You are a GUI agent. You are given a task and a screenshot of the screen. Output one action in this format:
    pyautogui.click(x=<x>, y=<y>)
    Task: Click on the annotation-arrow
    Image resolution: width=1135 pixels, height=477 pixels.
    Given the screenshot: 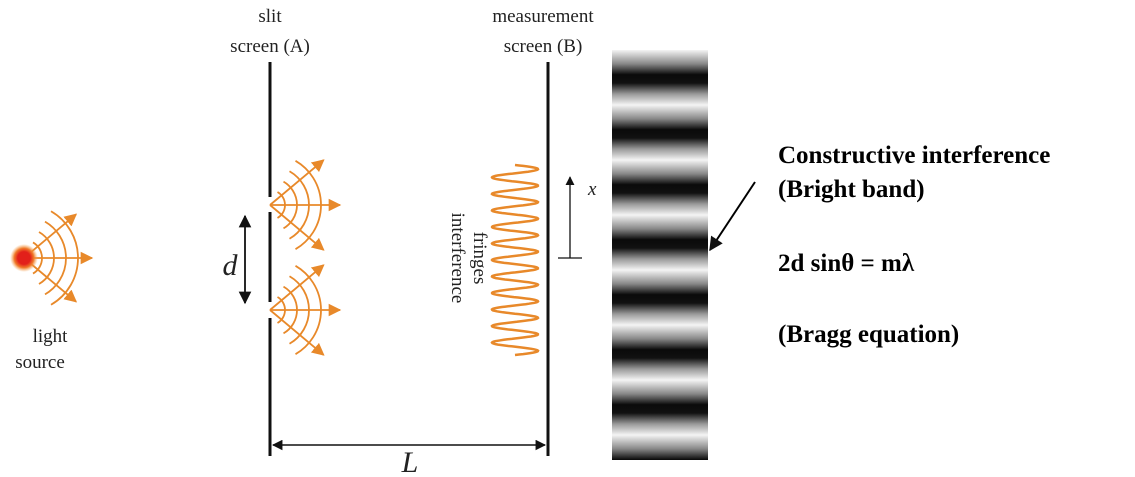 What is the action you would take?
    pyautogui.click(x=732, y=216)
    